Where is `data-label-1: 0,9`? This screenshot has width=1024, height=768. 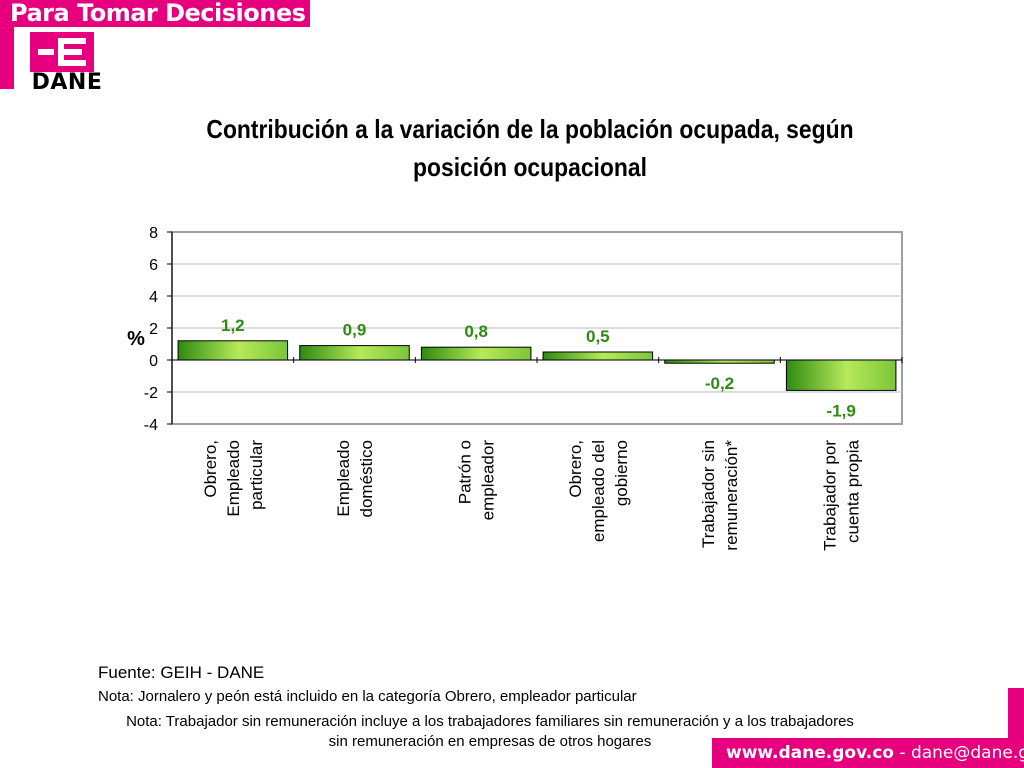 data-label-1: 0,9 is located at coordinates (355, 330).